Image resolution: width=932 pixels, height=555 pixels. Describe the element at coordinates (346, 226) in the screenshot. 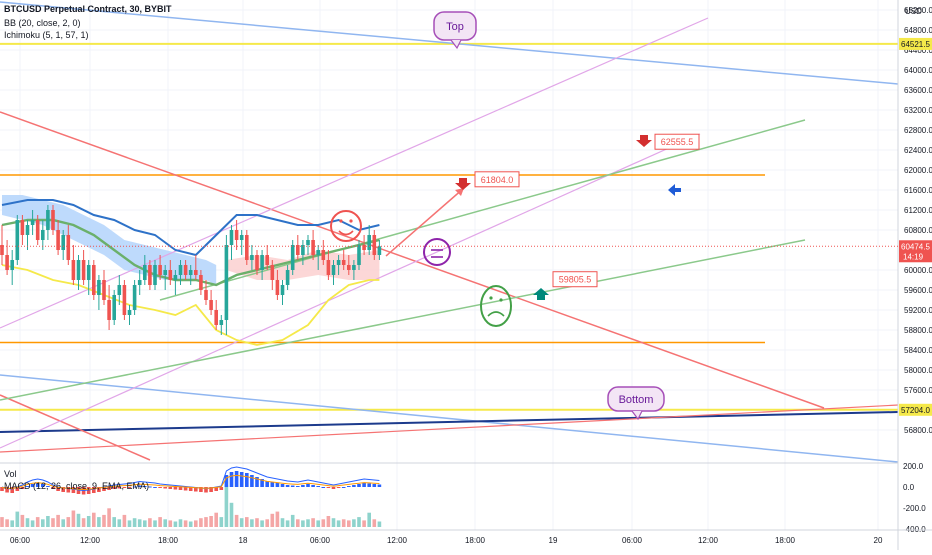

I see `smile-face-icon` at that location.